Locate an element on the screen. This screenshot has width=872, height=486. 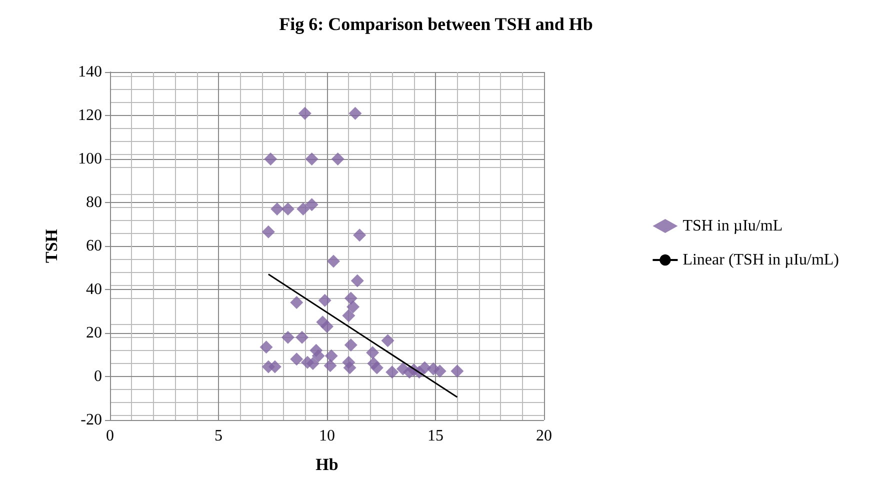
y-tick-label: 120 is located at coordinates (90, 115).